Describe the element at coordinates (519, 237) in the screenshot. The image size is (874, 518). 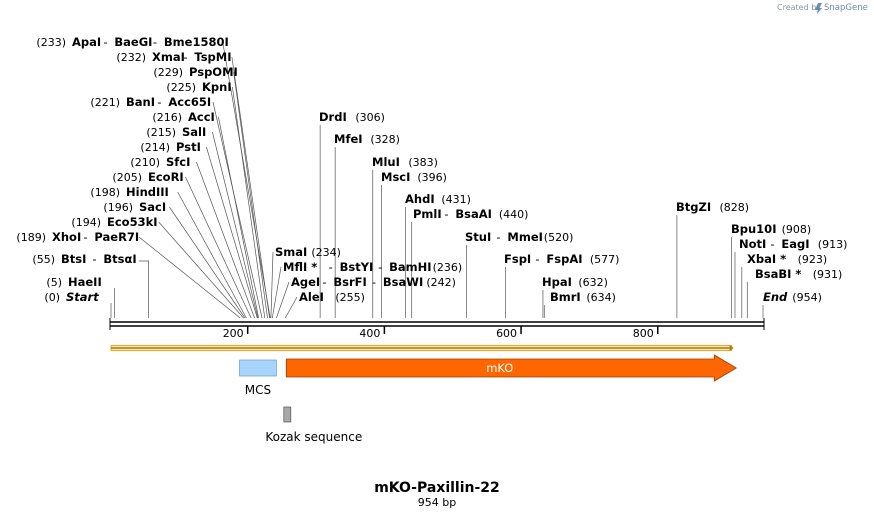
I see `site-label: StuI - MmeI (520)` at that location.